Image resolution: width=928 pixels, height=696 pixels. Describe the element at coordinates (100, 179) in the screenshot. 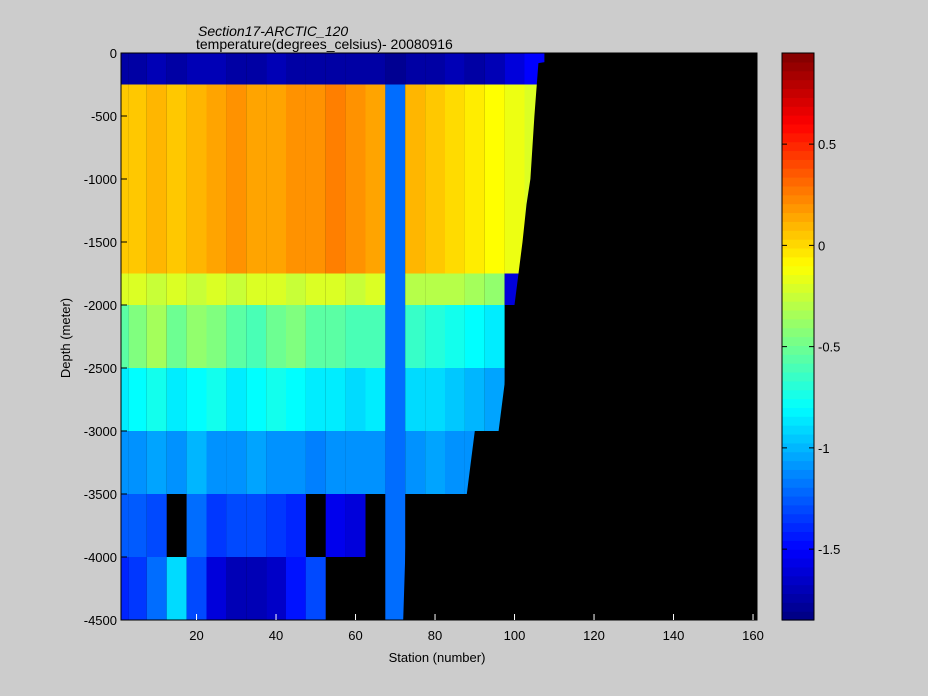

I see `y-tick-label: -1000` at that location.